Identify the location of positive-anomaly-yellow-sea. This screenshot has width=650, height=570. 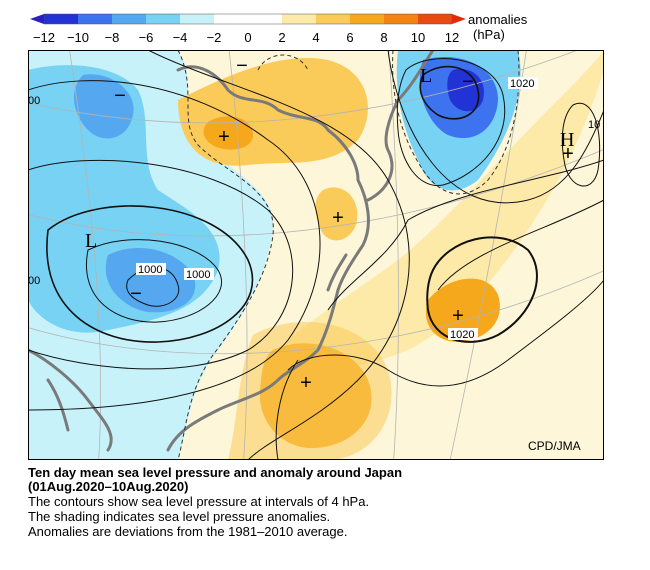
(336, 214).